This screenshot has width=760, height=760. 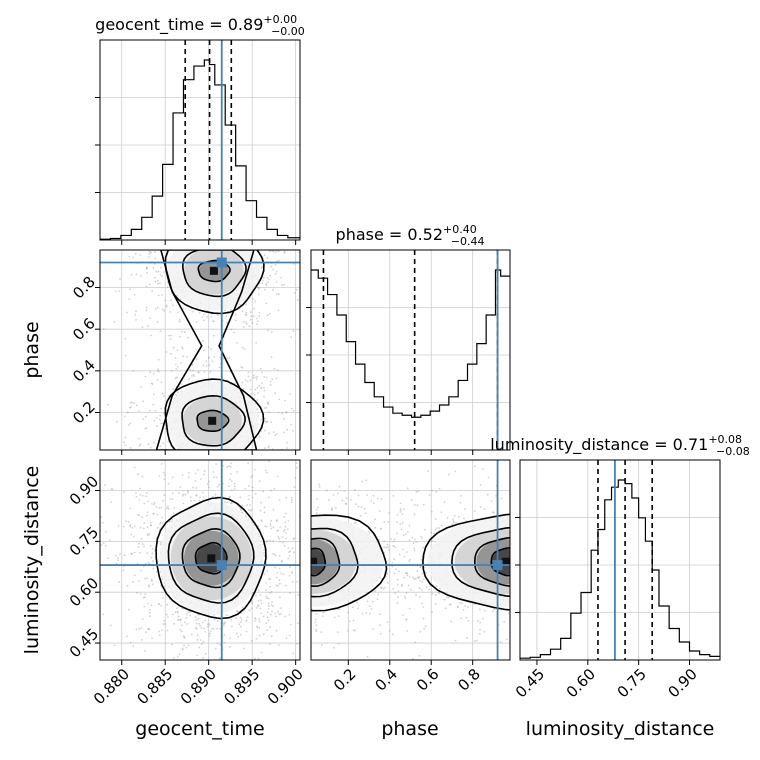 What do you see at coordinates (620, 445) in the screenshot?
I see `title-luminosity_distance: luminosity_distance = 0.71+0.08 −0.08` at bounding box center [620, 445].